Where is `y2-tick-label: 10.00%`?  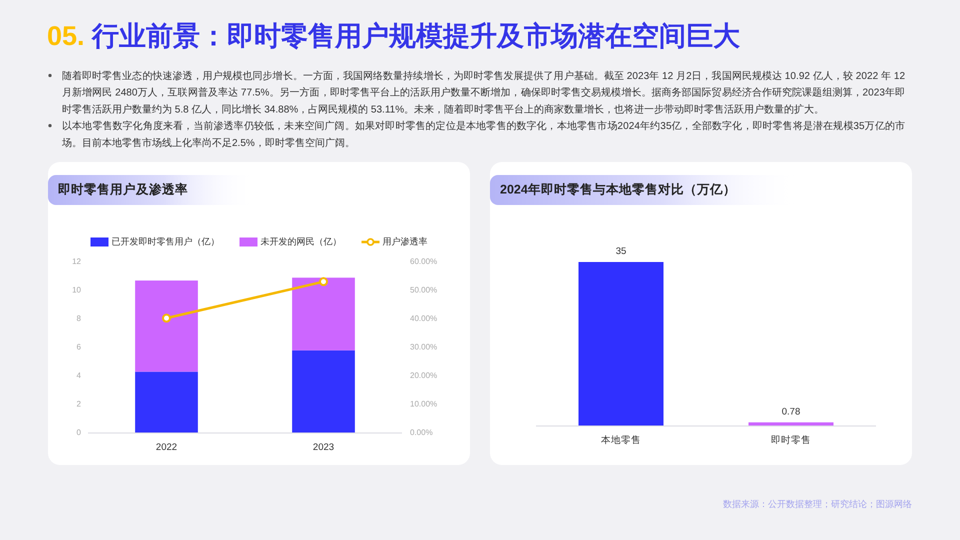 y2-tick-label: 10.00% is located at coordinates (424, 404).